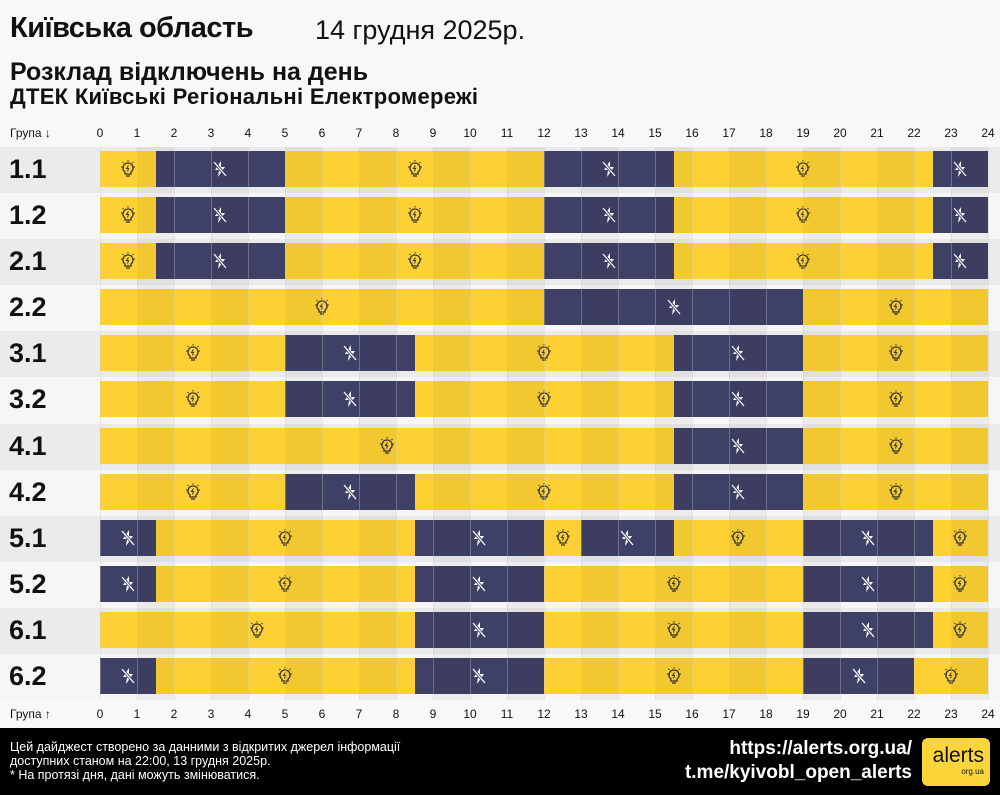 The height and width of the screenshot is (795, 1000). I want to click on group-name: 4.1, so click(28, 445).